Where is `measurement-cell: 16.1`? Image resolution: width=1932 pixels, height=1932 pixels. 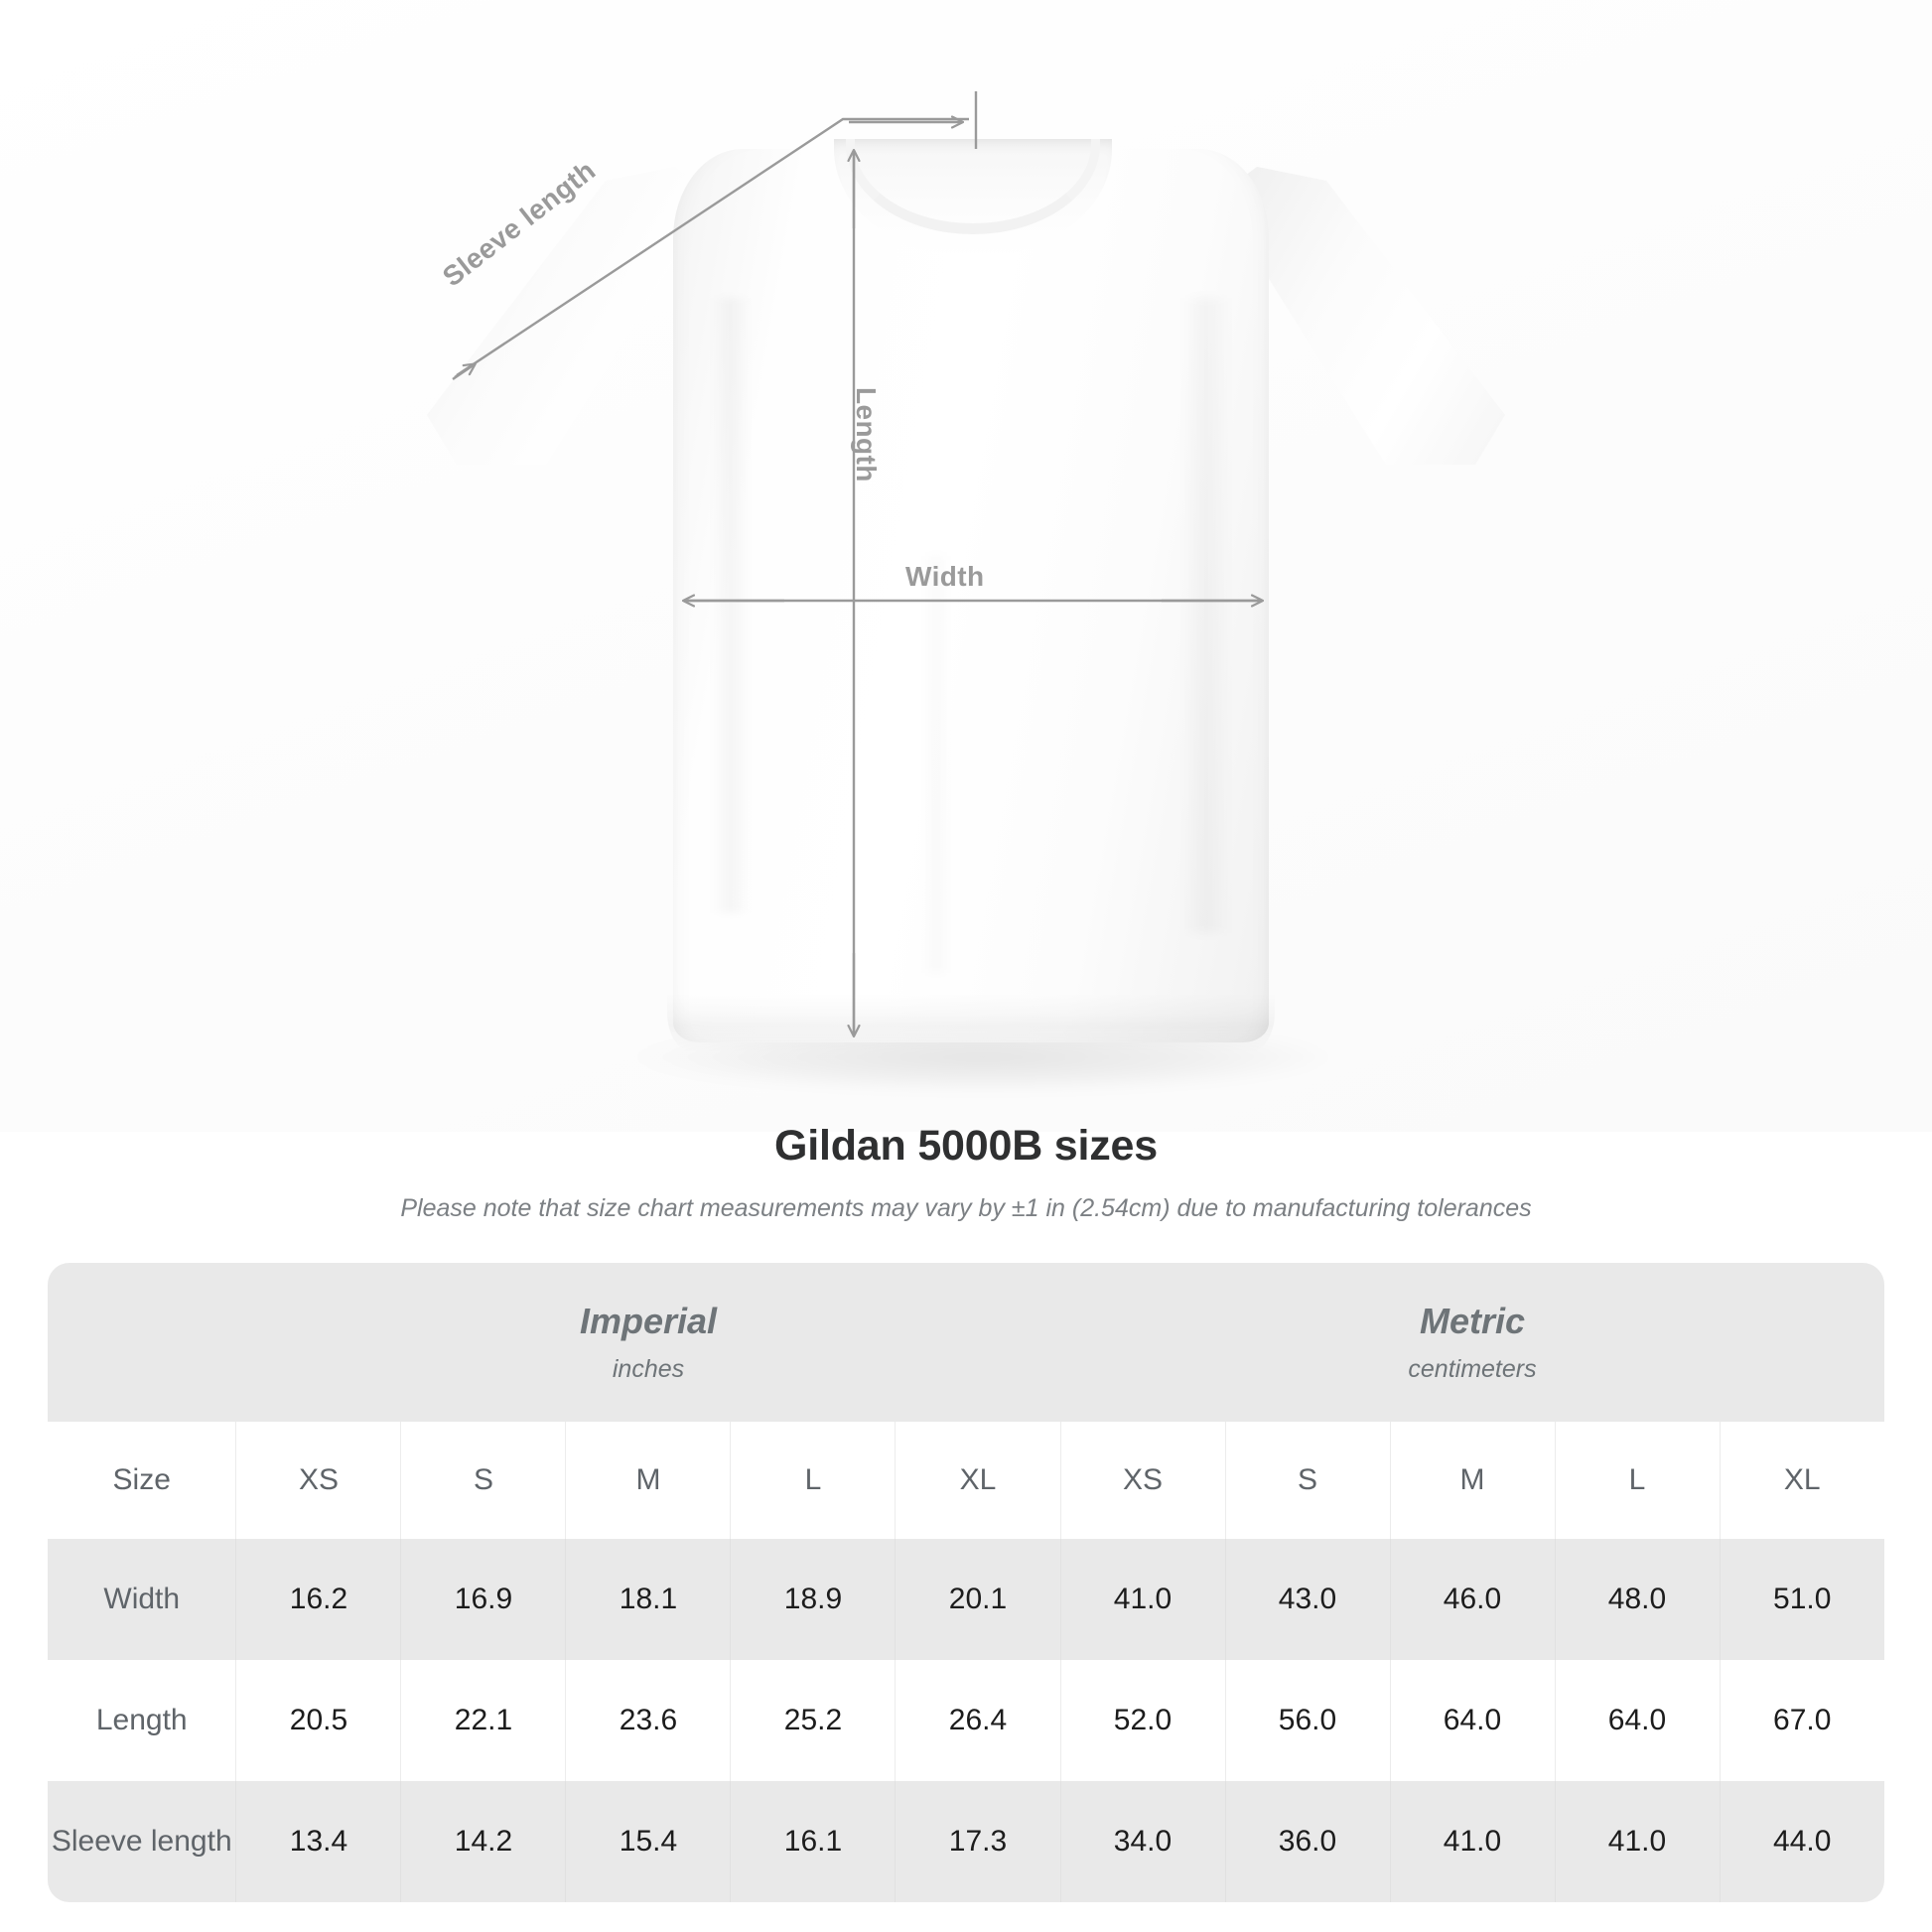 measurement-cell: 16.1 is located at coordinates (813, 1841).